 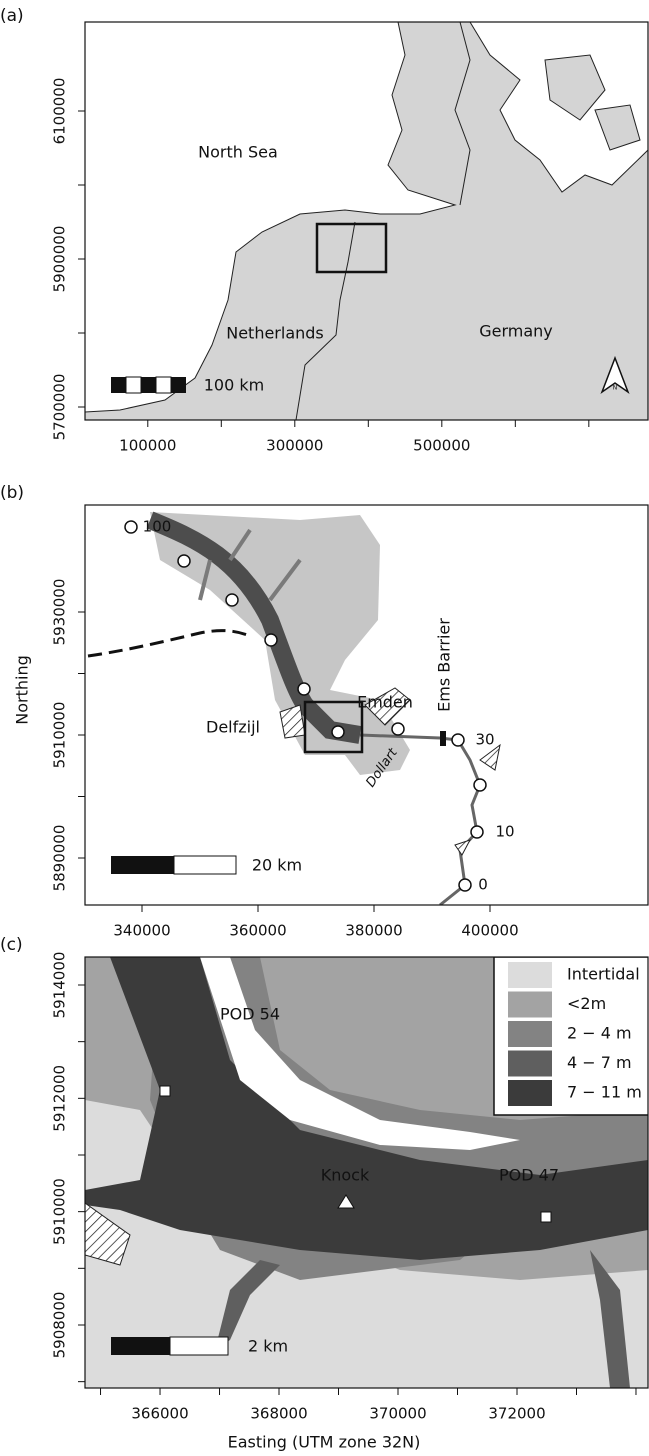 What do you see at coordinates (397, 1414) in the screenshot?
I see `x-tick-label: 370000` at bounding box center [397, 1414].